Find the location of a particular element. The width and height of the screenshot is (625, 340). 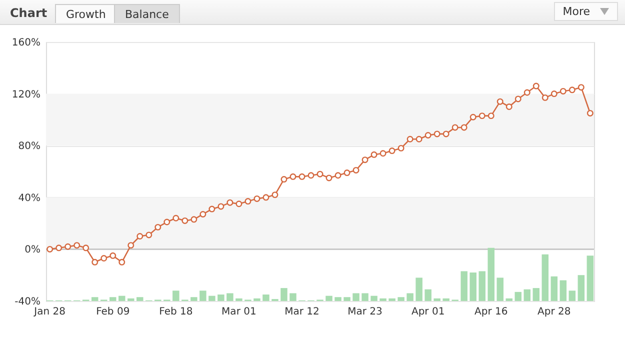

x-tick-label: Mar 23 is located at coordinates (365, 312).